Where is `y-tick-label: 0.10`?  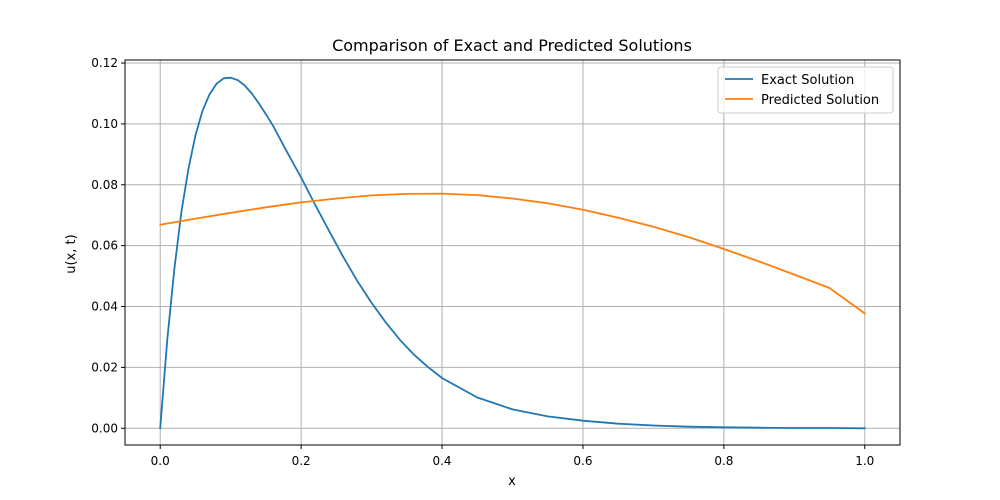
y-tick-label: 0.10 is located at coordinates (104, 124).